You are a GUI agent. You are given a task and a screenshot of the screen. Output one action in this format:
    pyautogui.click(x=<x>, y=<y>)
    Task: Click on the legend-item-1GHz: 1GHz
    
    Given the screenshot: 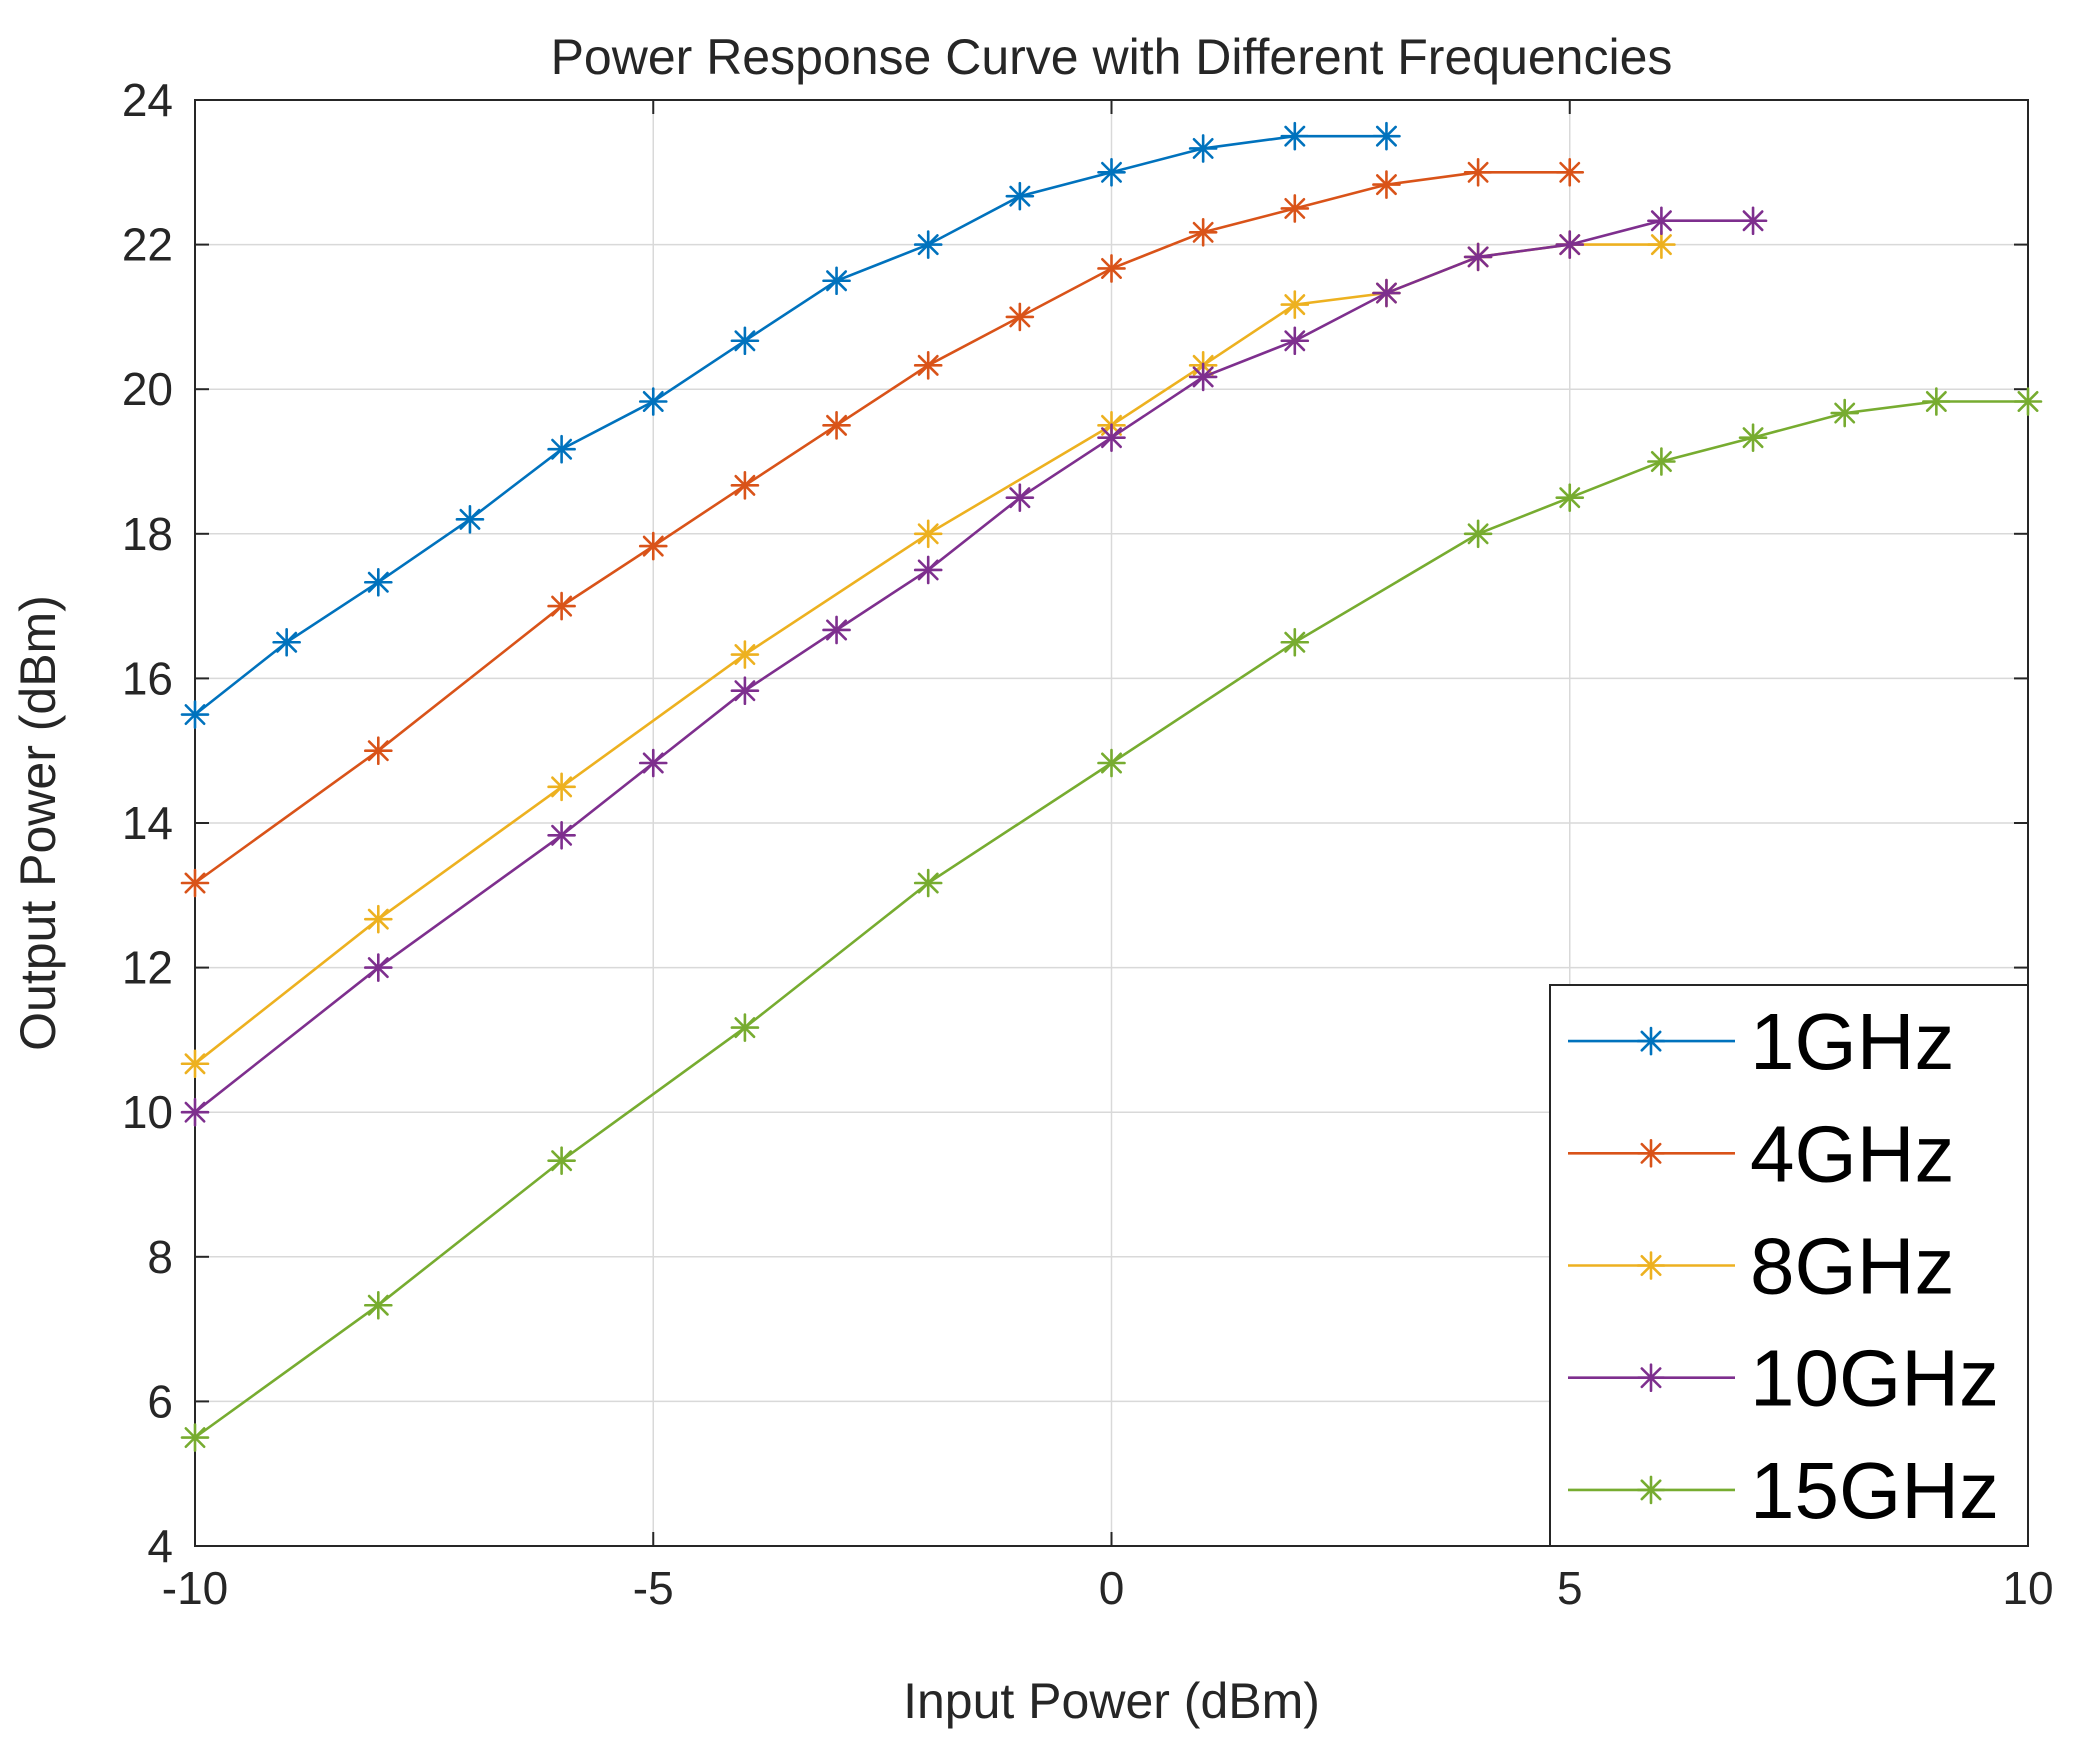 What is the action you would take?
    pyautogui.click(x=1761, y=1041)
    